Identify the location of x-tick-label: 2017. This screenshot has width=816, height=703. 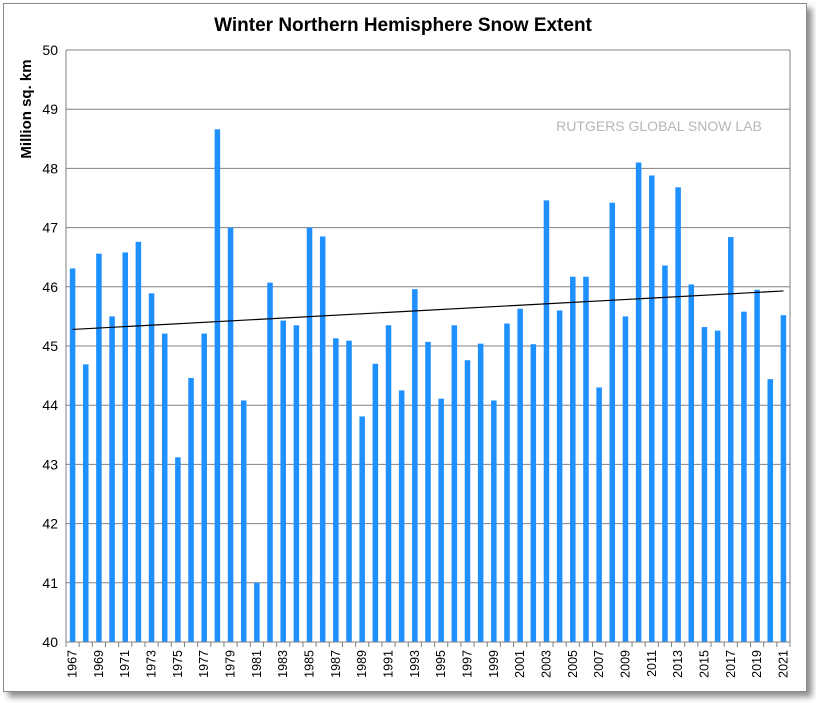
(731, 664).